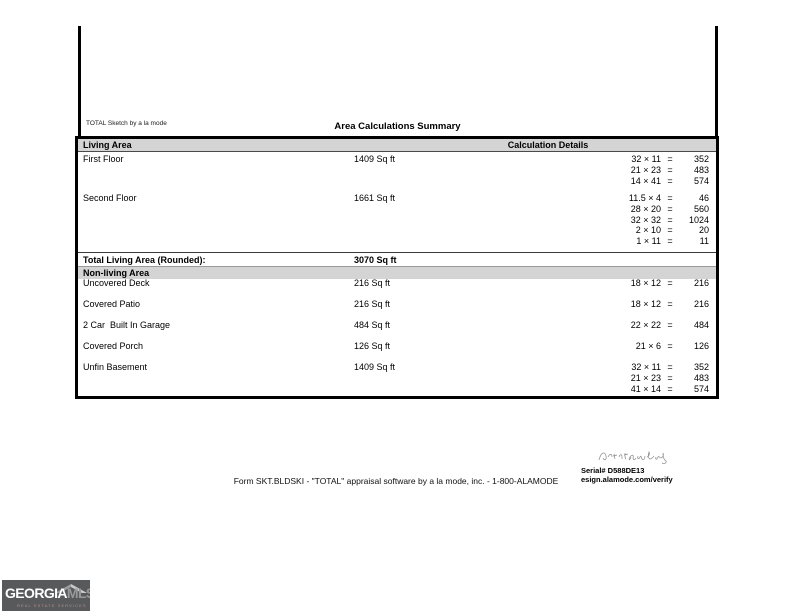 This screenshot has width=792, height=612. Describe the element at coordinates (103, 159) in the screenshot. I see `row-name: First Floor` at that location.